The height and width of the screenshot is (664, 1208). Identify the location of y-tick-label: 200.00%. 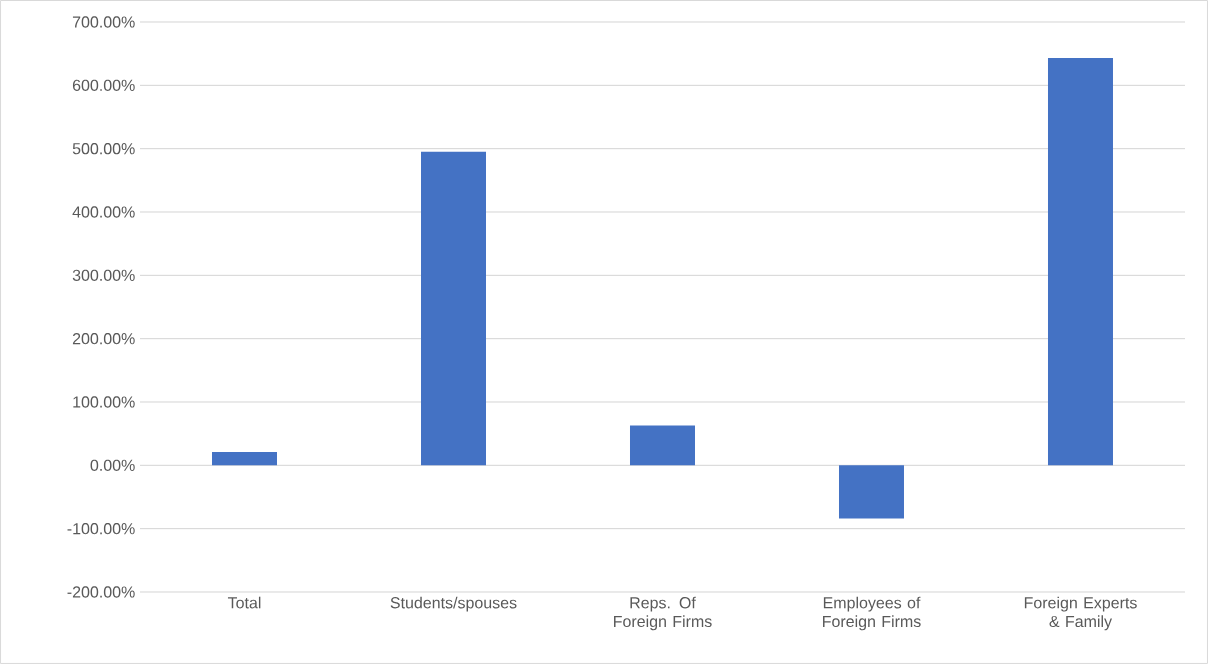
(103, 339).